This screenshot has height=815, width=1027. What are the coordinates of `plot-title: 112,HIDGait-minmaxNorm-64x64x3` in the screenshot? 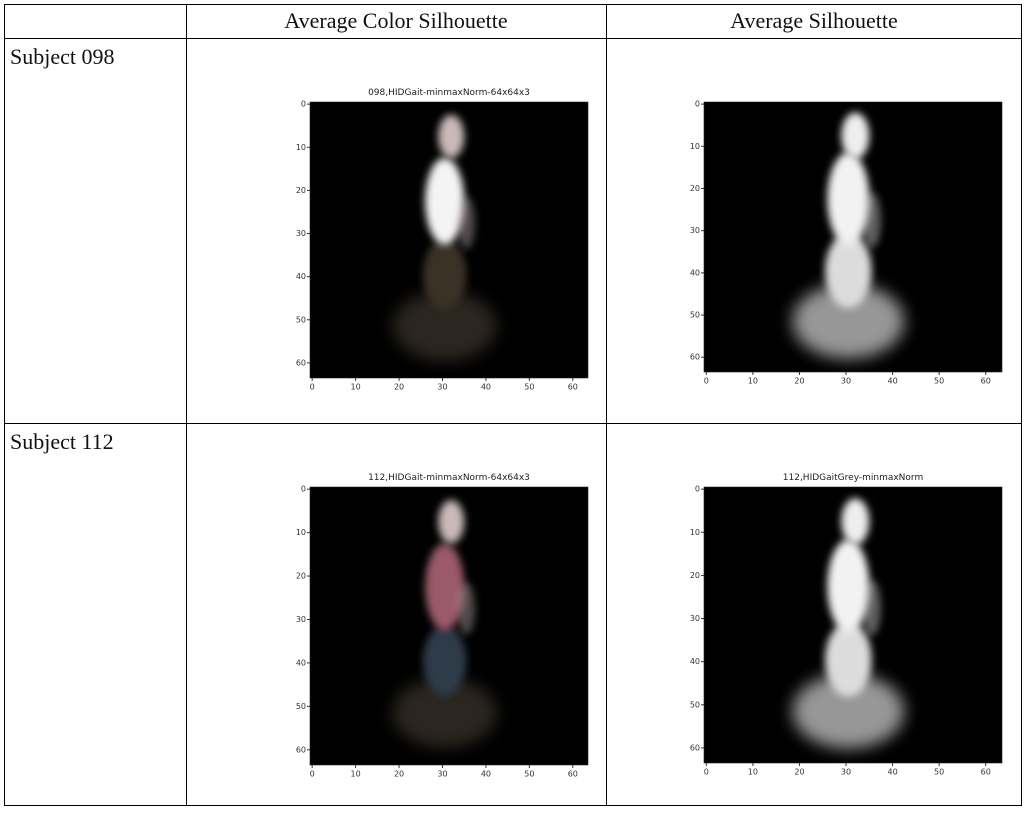 It's located at (449, 478).